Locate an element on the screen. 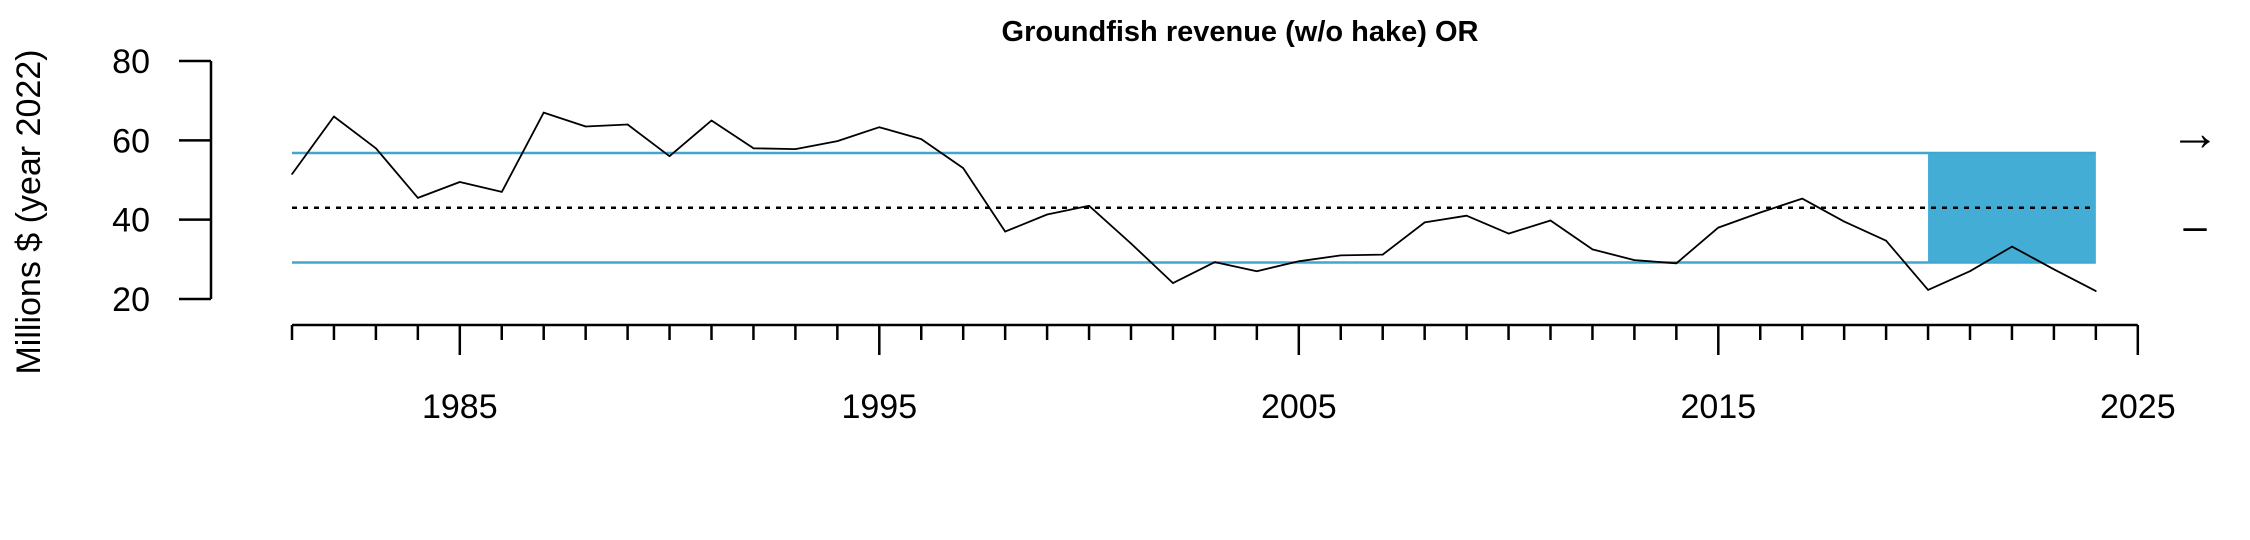 This screenshot has height=540, width=2250. y-axis: 20 40 60 80 is located at coordinates (162, 181).